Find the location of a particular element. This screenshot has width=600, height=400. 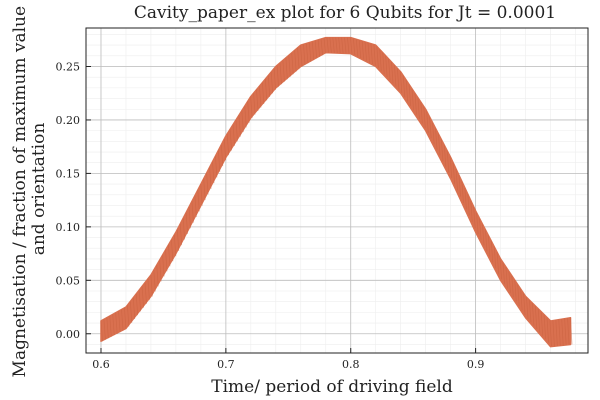

y-axis-label-line-2: and orientation is located at coordinates (39, 189).